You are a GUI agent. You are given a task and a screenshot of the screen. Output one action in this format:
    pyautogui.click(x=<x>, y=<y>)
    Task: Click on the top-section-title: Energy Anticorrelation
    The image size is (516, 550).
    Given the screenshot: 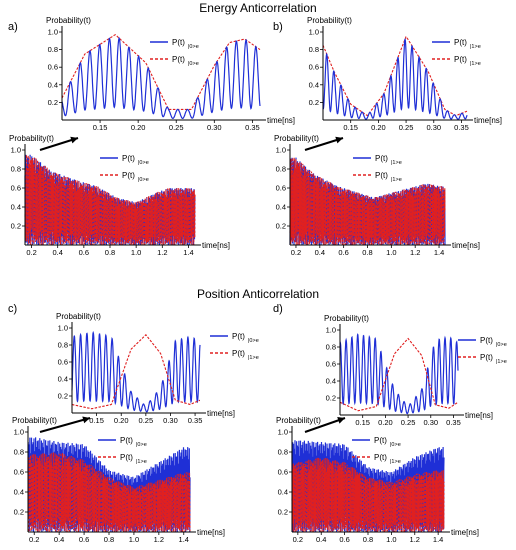 What is the action you would take?
    pyautogui.click(x=257, y=8)
    